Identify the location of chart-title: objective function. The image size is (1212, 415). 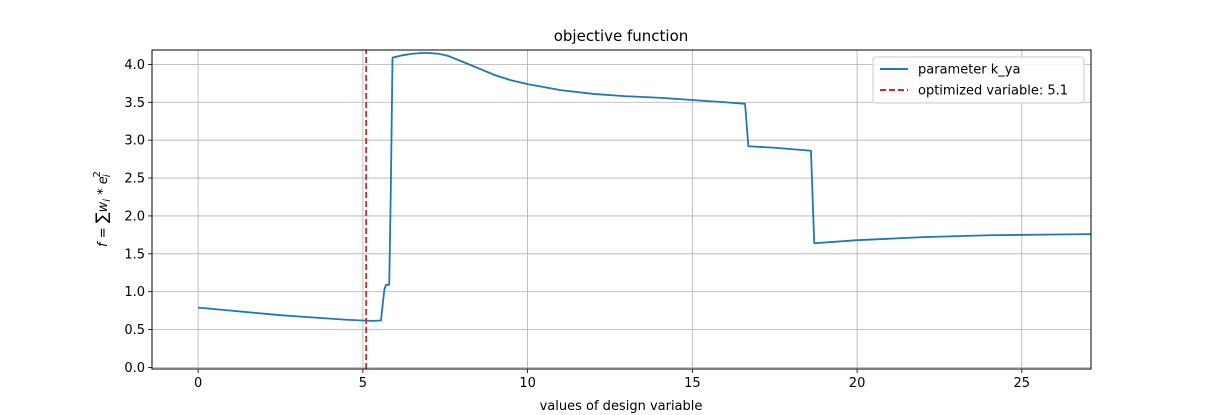
(621, 36).